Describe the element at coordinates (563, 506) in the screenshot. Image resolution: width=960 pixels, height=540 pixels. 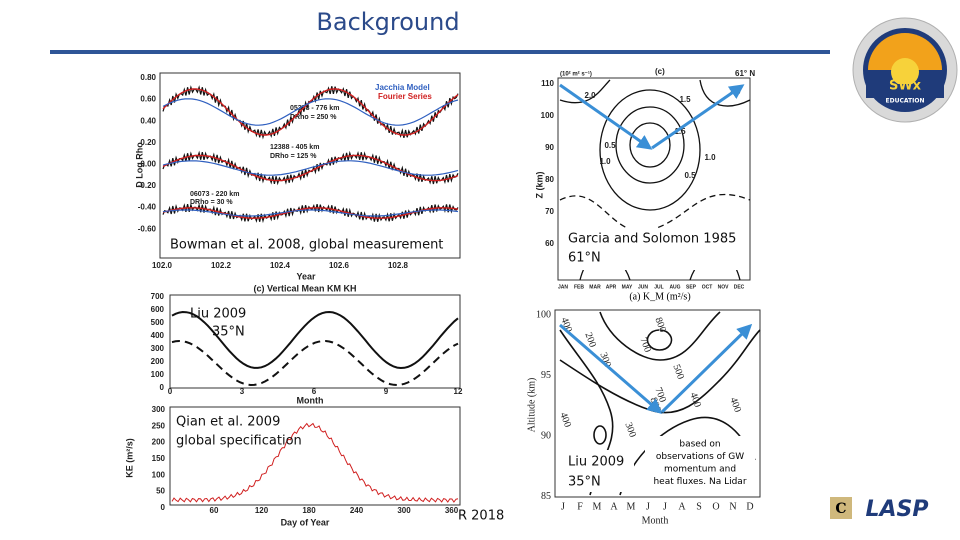
I see `x-tick-label: J` at that location.